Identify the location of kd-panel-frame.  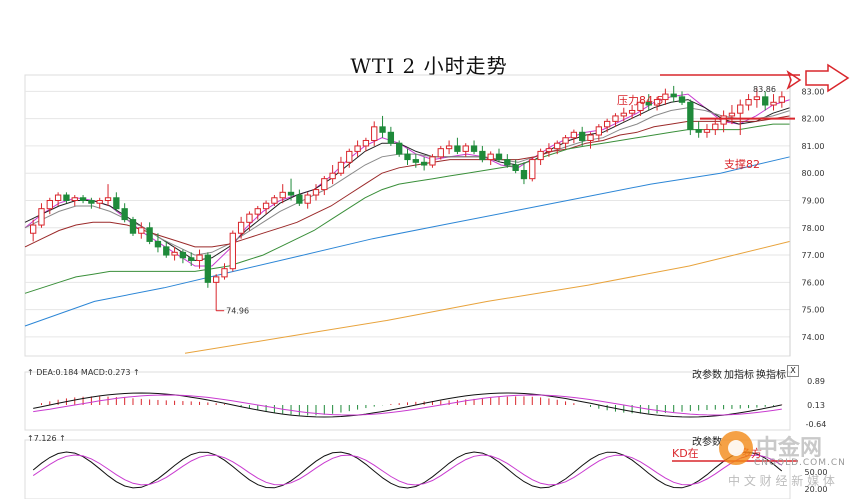
(407, 469).